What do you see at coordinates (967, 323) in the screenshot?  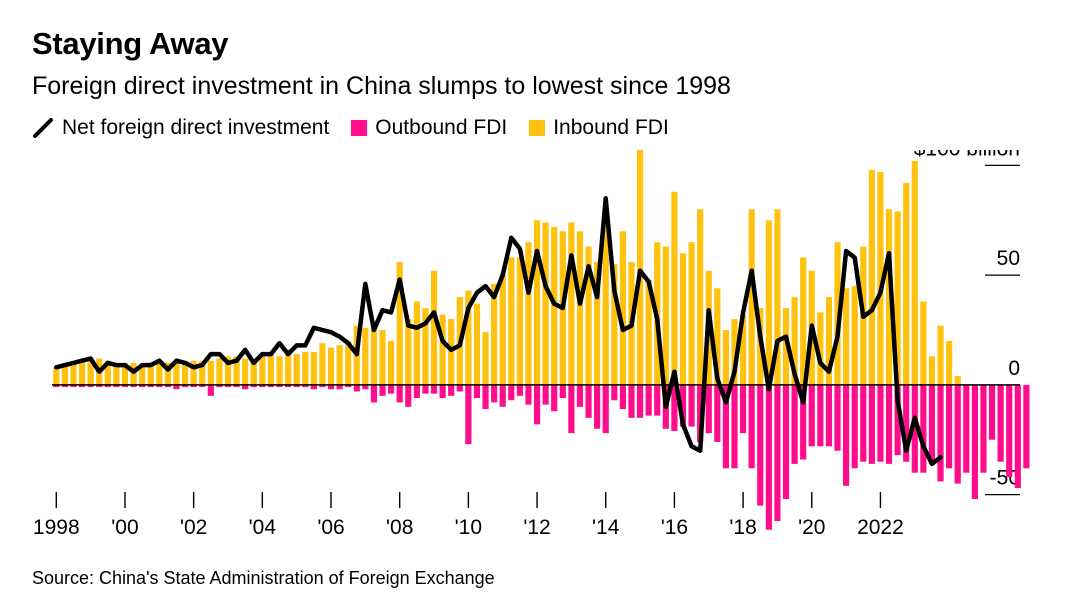 I see `y-axis: $100 billion 50 0 -50` at bounding box center [967, 323].